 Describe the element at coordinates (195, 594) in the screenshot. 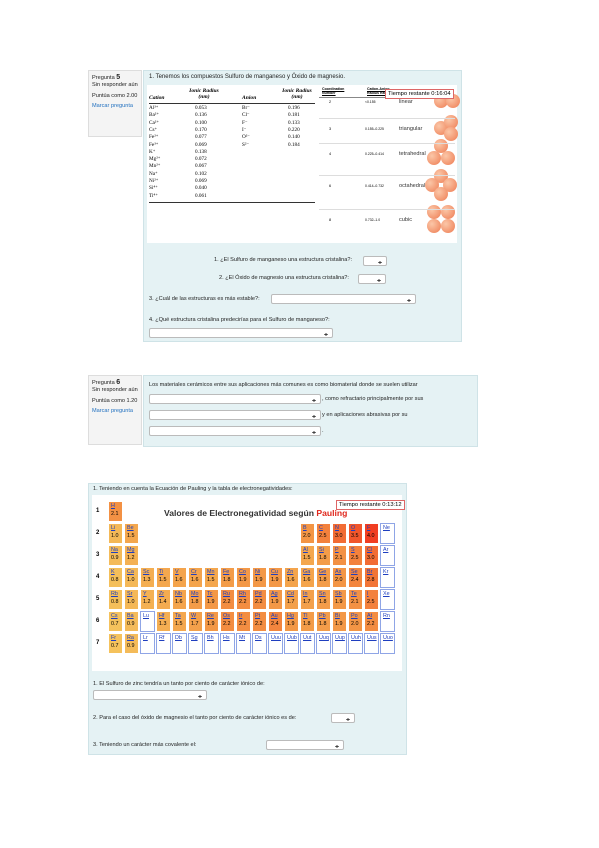

I see `element-symbol: Mo` at that location.